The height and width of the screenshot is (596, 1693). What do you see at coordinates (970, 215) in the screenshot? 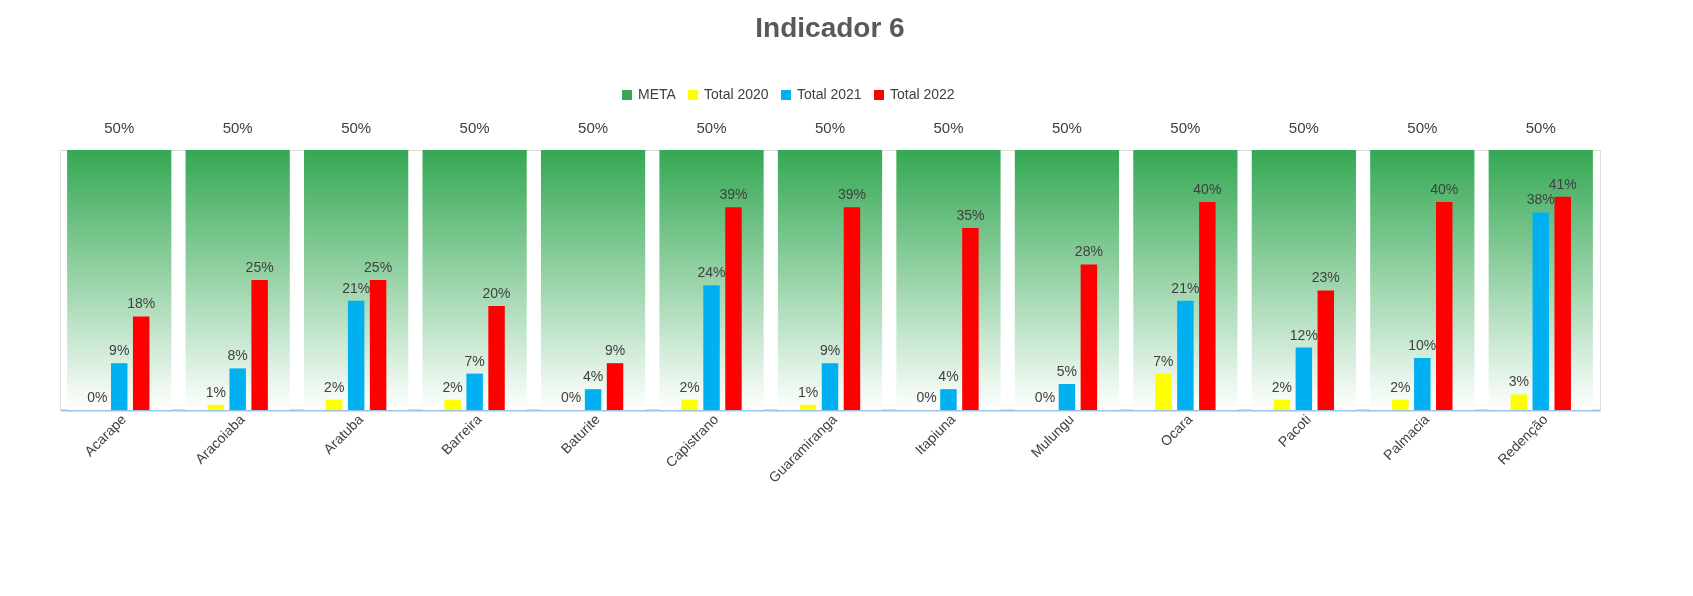
I see `data-label: 35%` at bounding box center [970, 215].